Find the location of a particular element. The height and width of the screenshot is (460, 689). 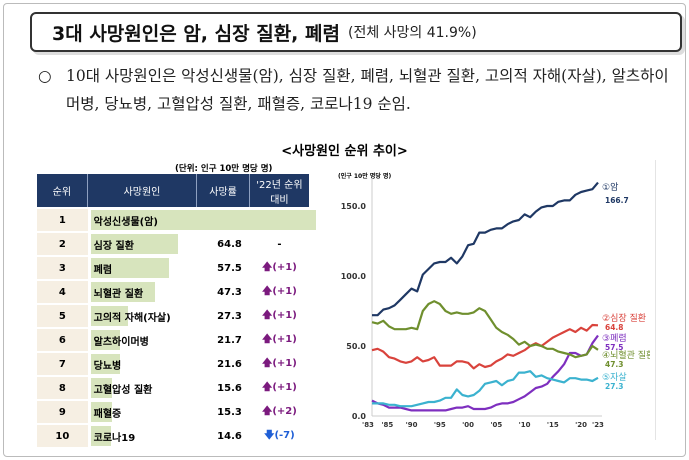

cause-cell: 고의적 자해(자살) is located at coordinates (143, 316).